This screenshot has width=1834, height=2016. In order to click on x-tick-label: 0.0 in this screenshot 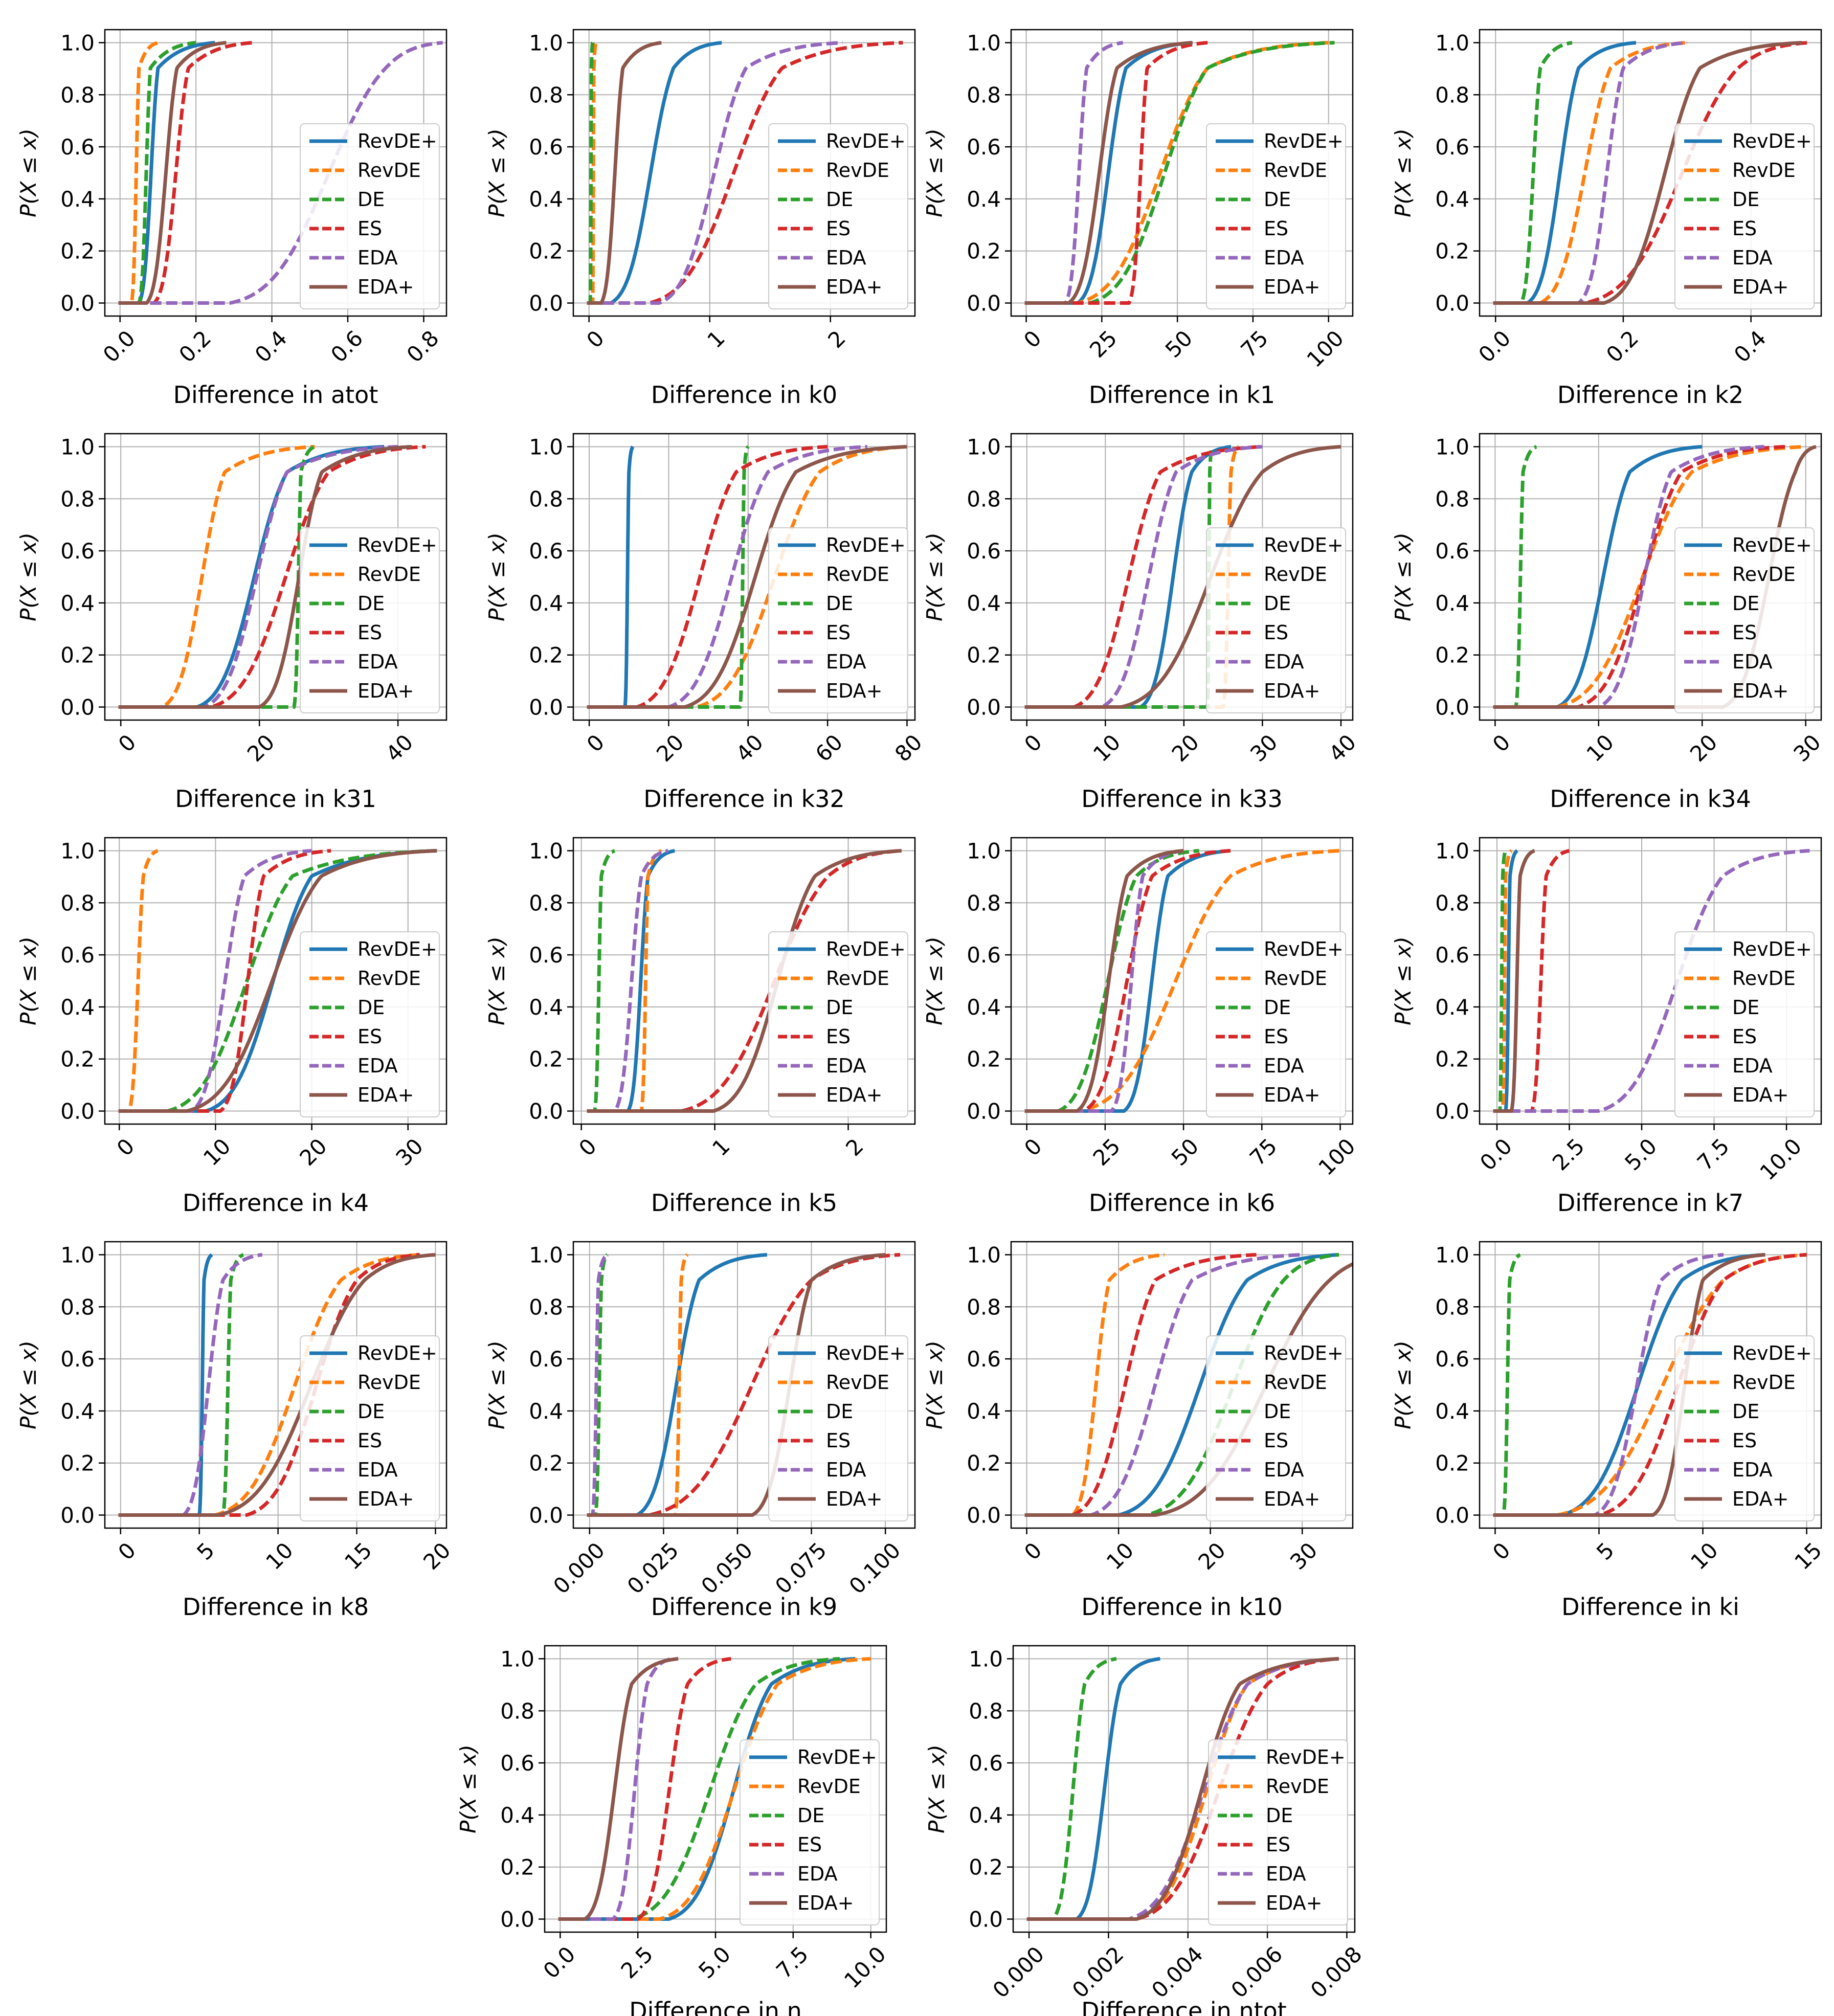, I will do `click(1496, 1154)`.